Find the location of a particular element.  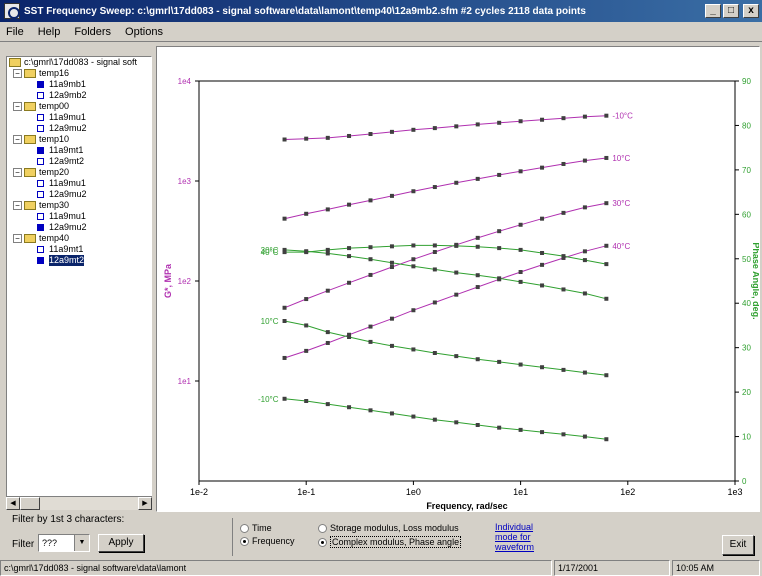

maximize-button: □ is located at coordinates (731, 11).